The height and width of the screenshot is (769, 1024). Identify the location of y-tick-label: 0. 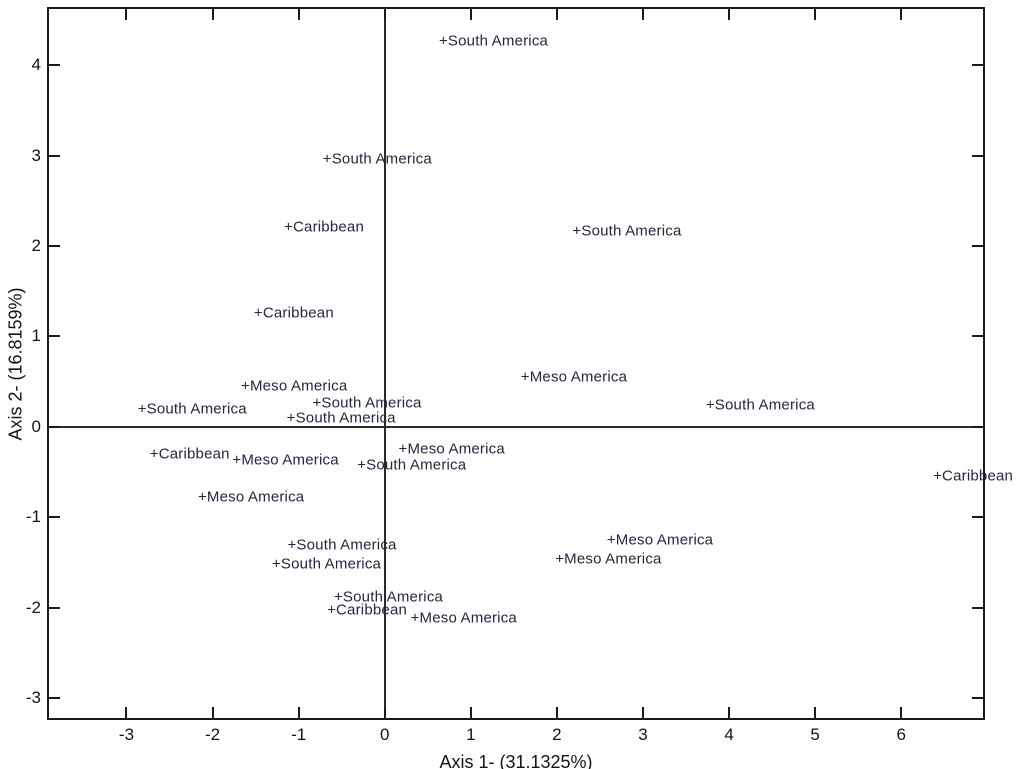
(36, 426).